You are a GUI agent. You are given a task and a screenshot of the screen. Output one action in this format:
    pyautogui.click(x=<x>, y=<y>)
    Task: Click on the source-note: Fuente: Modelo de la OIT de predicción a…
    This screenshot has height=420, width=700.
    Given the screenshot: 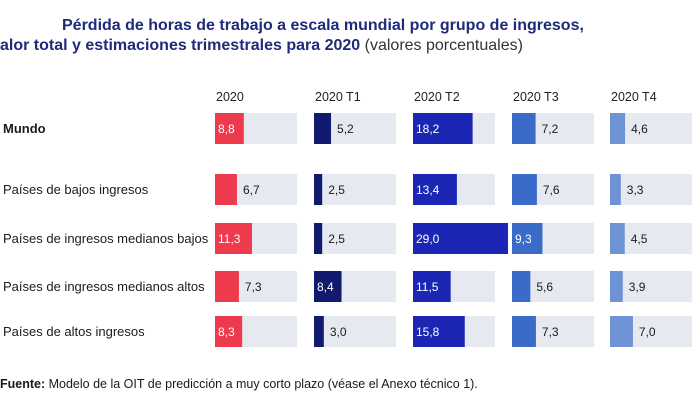 What is the action you would take?
    pyautogui.click(x=239, y=384)
    